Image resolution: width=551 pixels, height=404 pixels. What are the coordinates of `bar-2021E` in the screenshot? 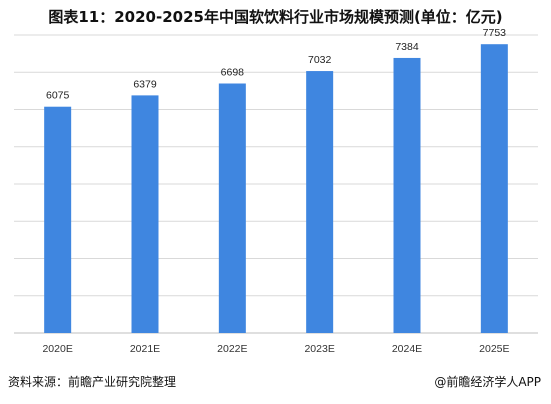 It's located at (145, 214).